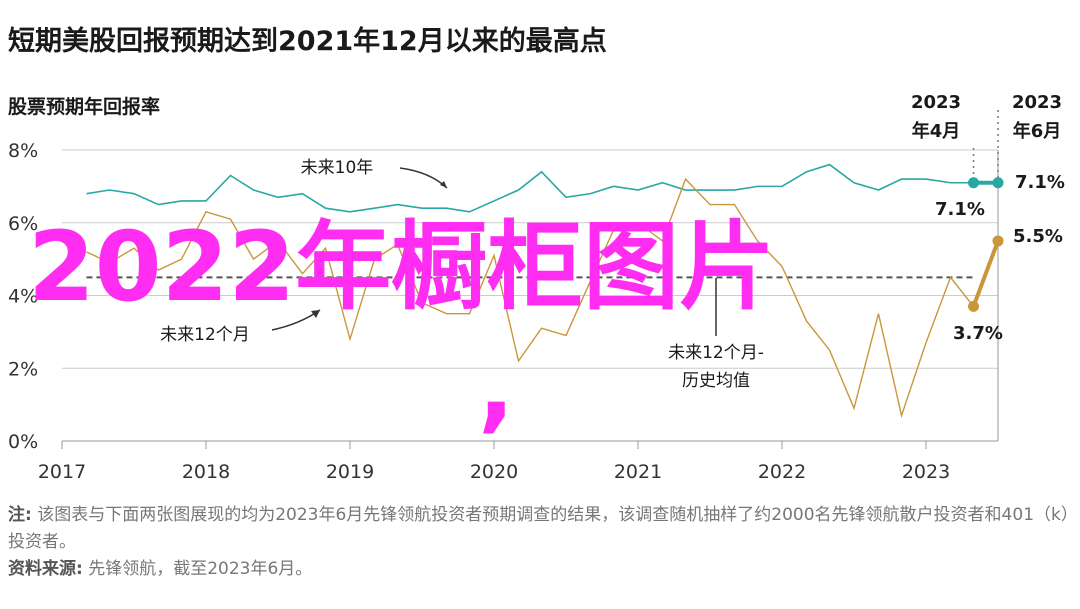  Describe the element at coordinates (84, 106) in the screenshot. I see `chart-subtitle: 股票预期年回报率` at that location.